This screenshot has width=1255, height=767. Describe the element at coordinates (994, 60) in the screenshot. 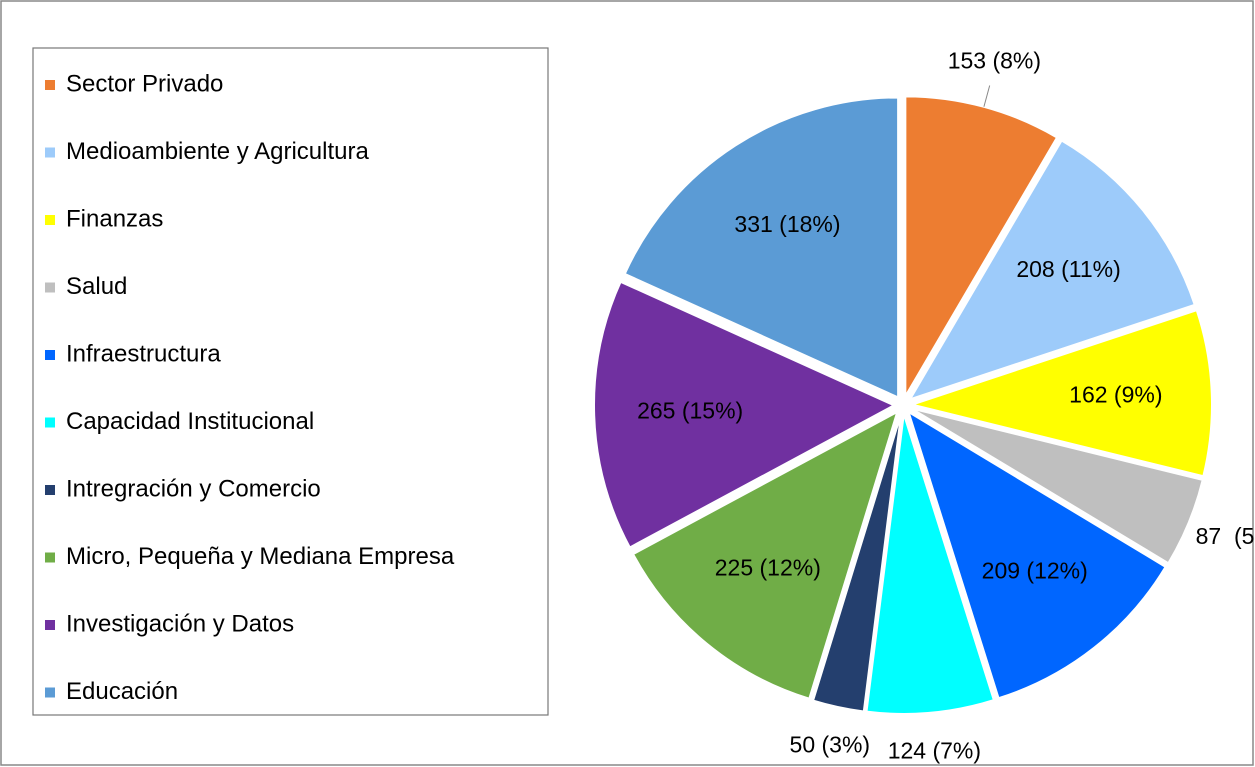

I see `data-label: 153 (8%)` at that location.